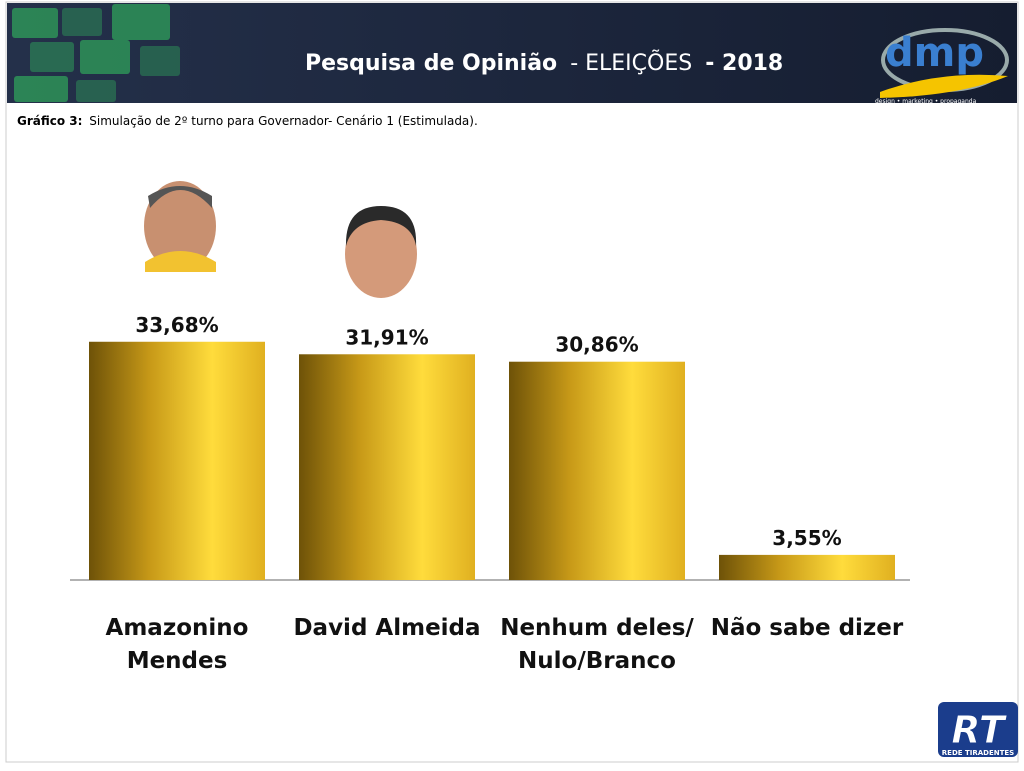 The height and width of the screenshot is (771, 1024). Describe the element at coordinates (807, 628) in the screenshot. I see `category-label: Não sabe dizer` at that location.